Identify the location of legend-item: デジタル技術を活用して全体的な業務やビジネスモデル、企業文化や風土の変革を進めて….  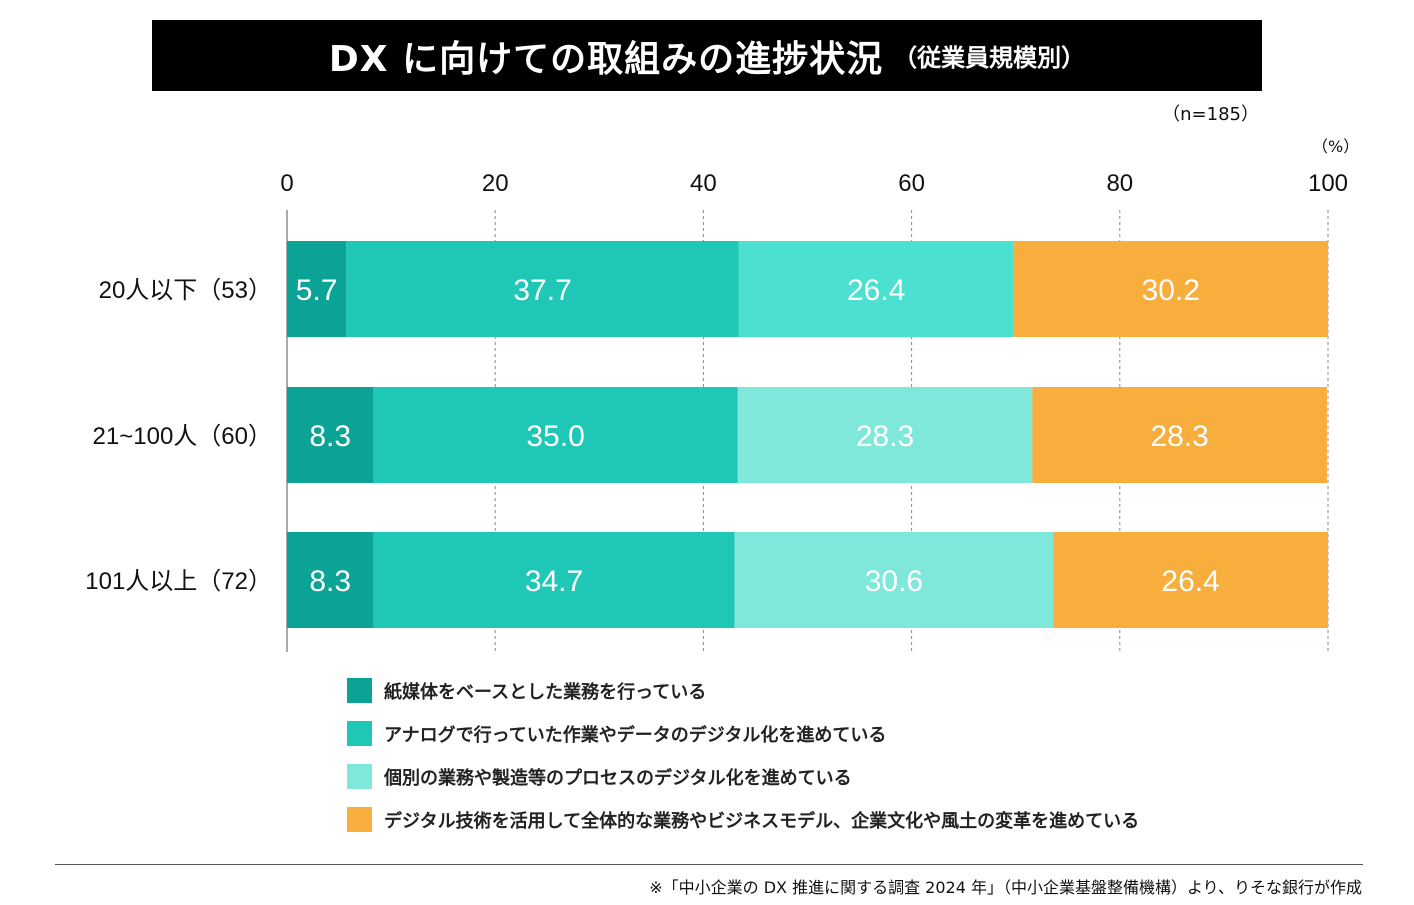
(743, 819).